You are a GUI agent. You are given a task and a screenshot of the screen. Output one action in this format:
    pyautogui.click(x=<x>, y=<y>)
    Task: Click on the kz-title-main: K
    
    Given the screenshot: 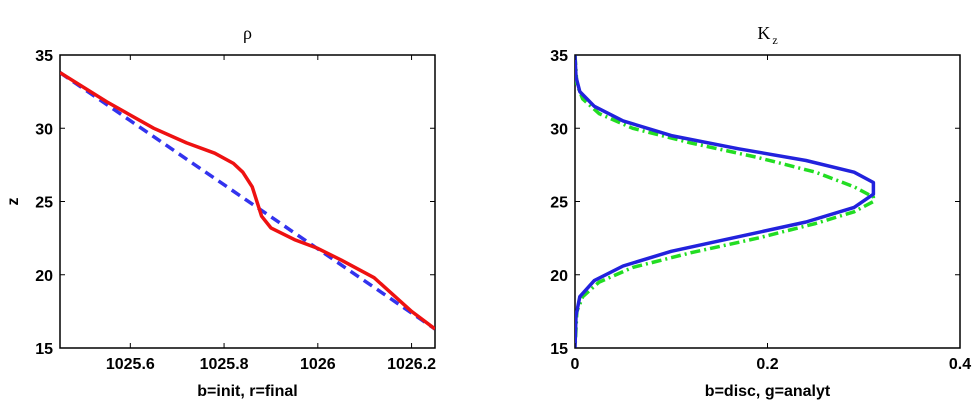 What is the action you would take?
    pyautogui.click(x=763, y=33)
    